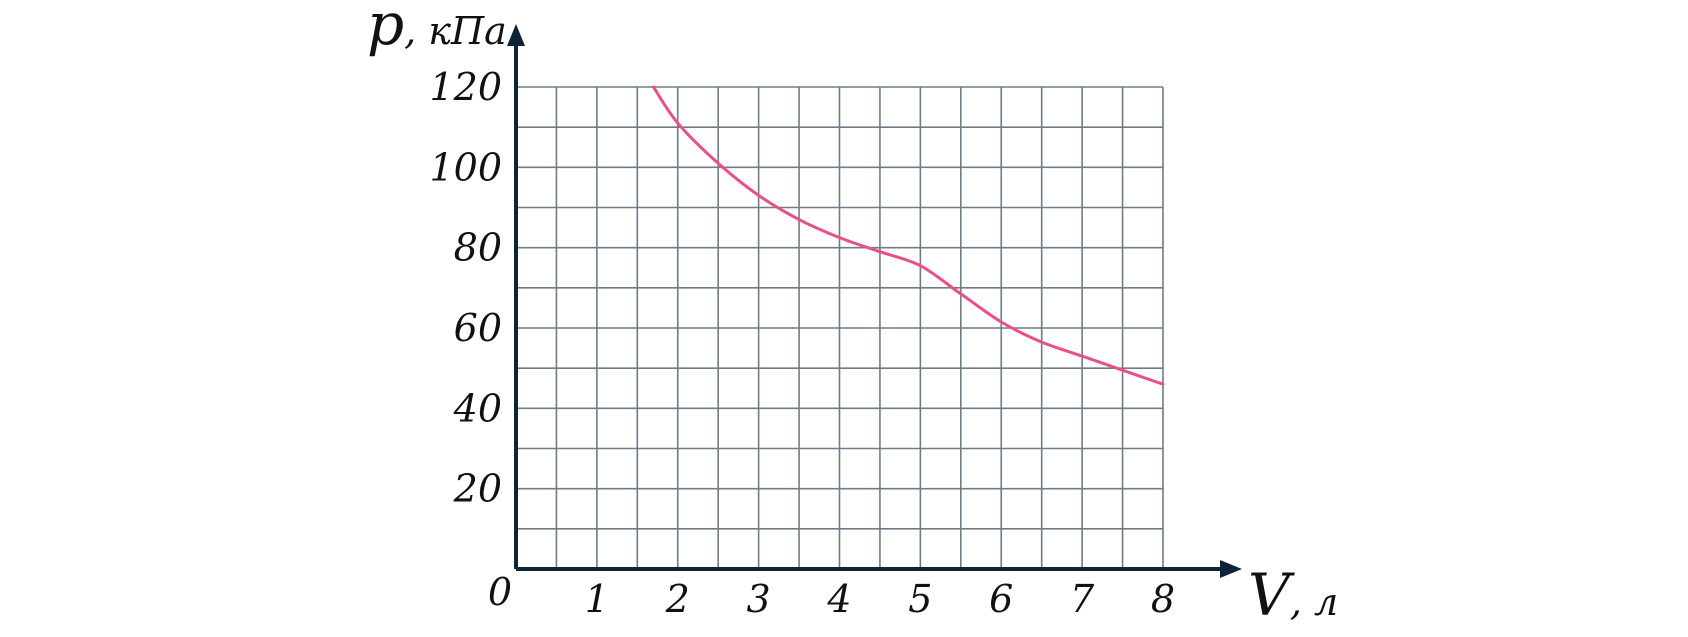 Image resolution: width=1688 pixels, height=637 pixels. Describe the element at coordinates (500, 592) in the screenshot. I see `origin-label: 0` at that location.